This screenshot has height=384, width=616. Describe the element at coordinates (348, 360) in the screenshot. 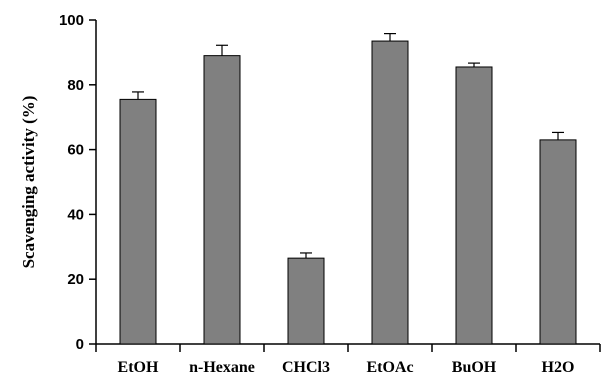

I see `x-ticks: EtOH n-Hexane CHCl3 EtOAc BuOH H2O` at that location.